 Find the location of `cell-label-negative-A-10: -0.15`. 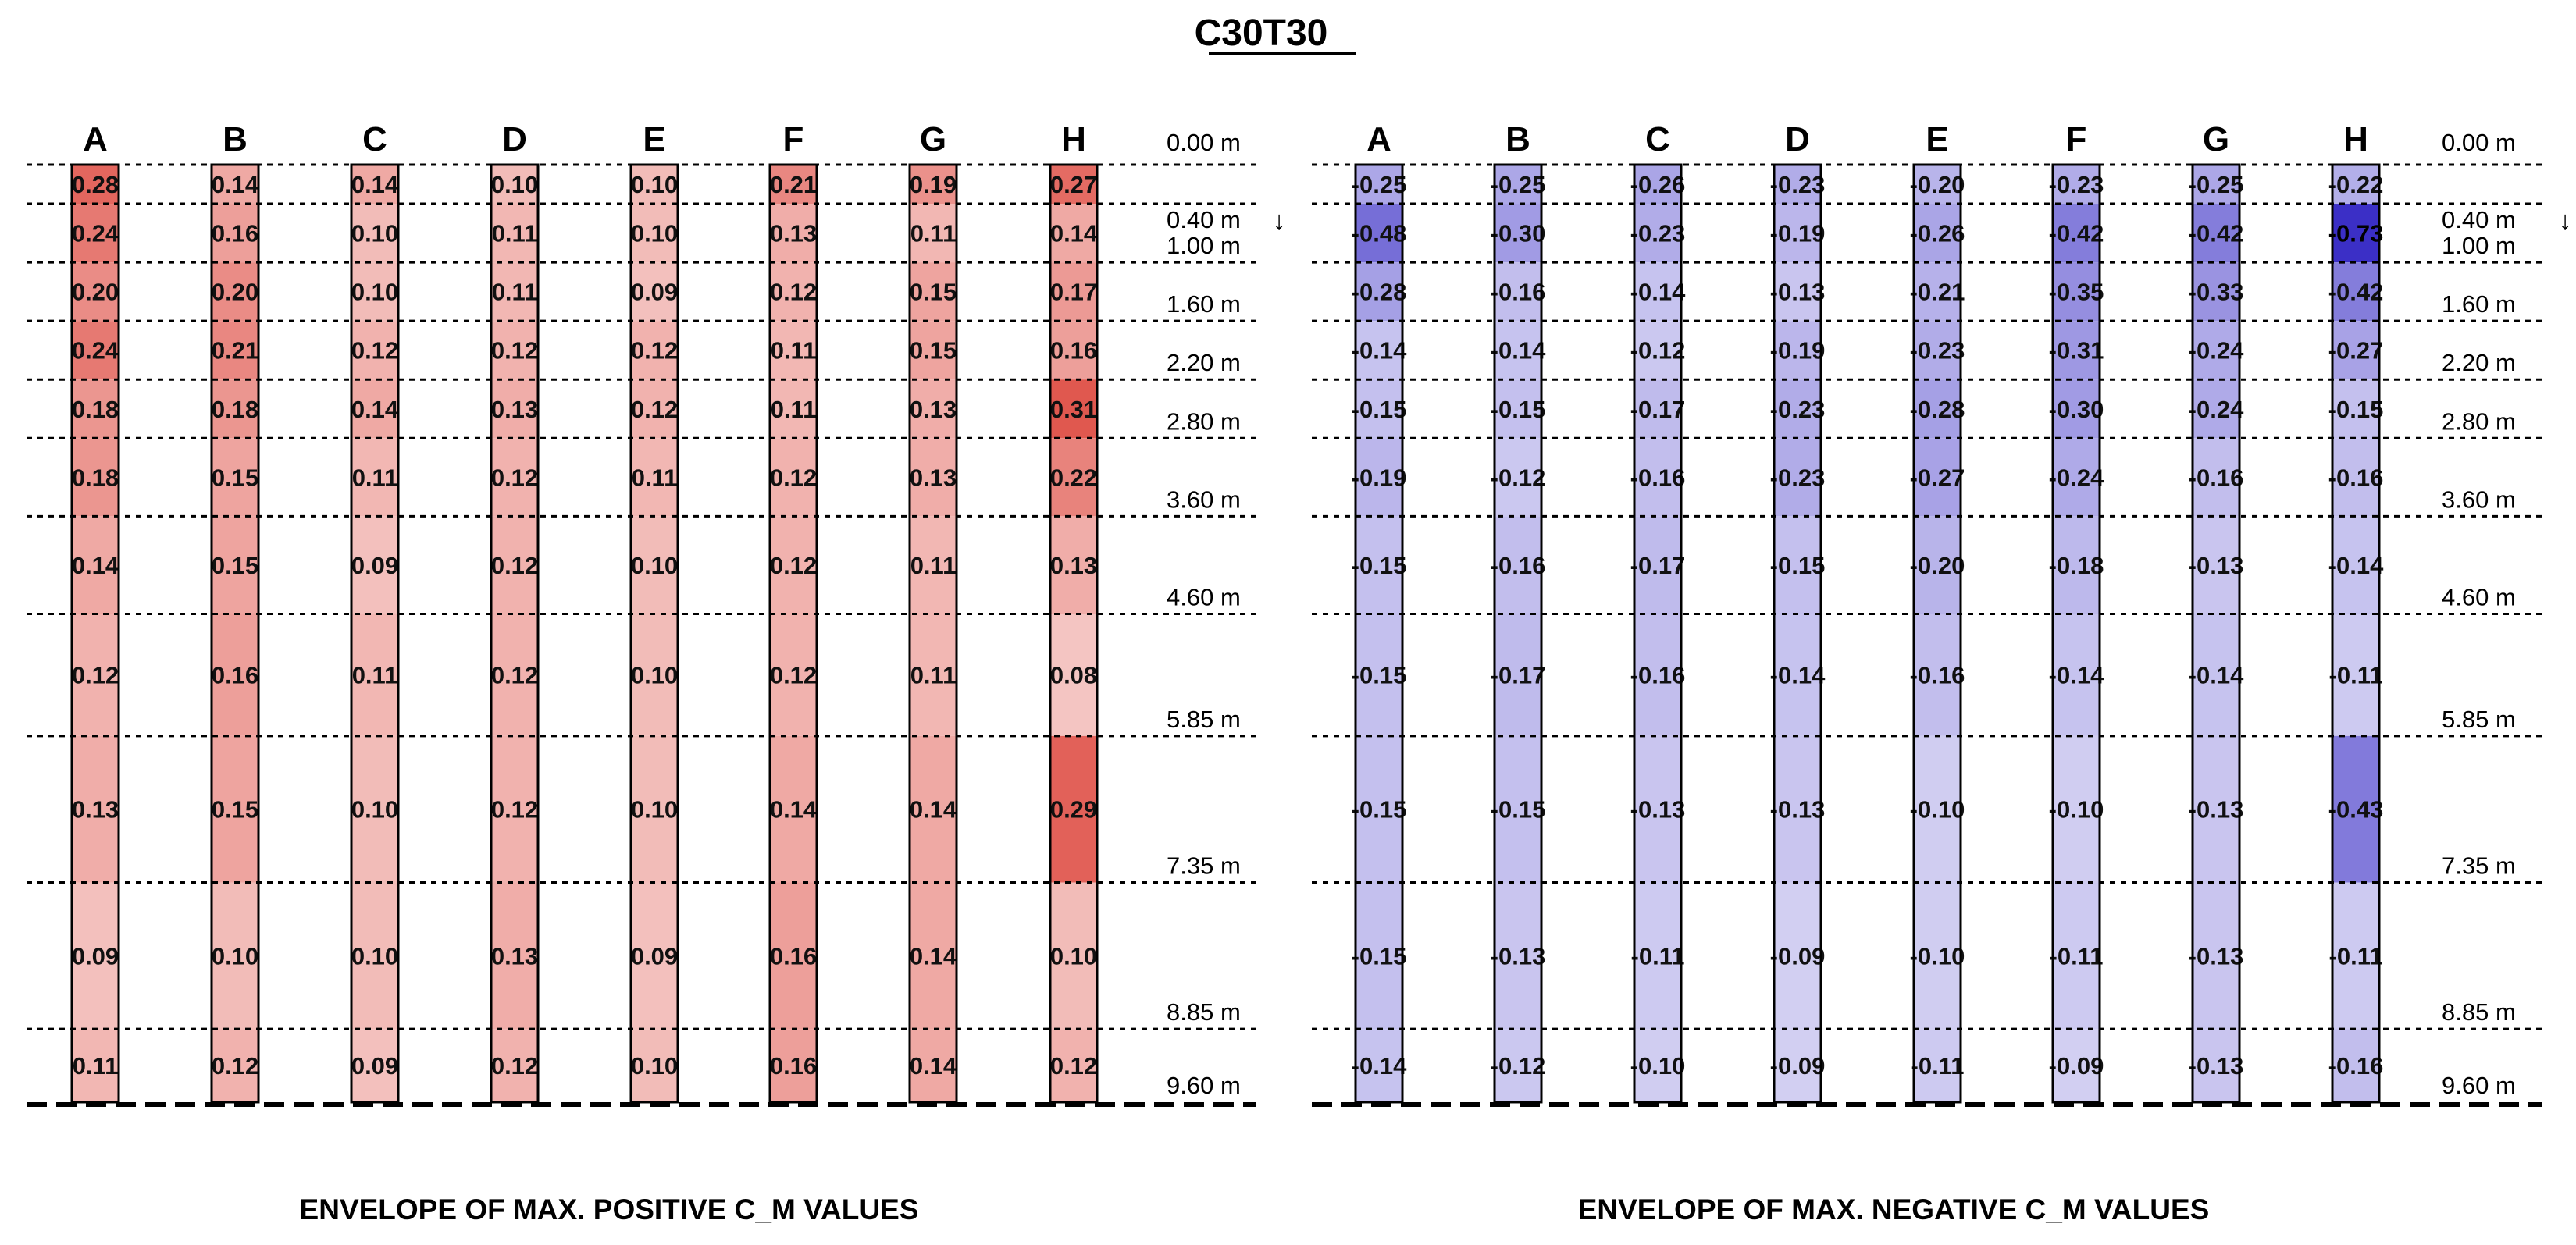

cell-label-negative-A-10: -0.15 is located at coordinates (1379, 955).